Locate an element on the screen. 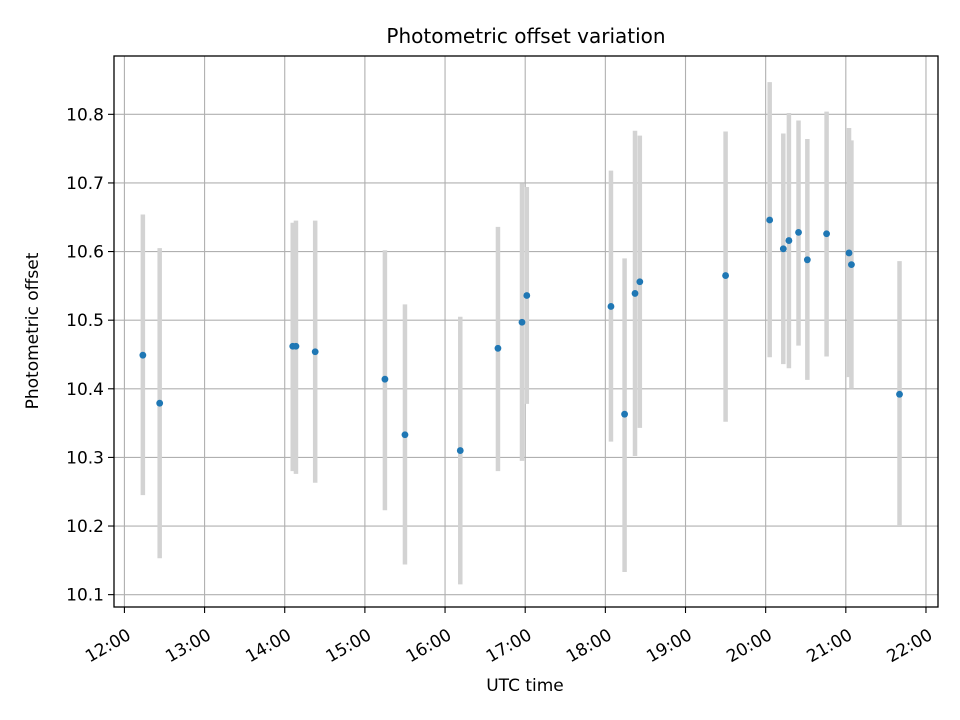 The height and width of the screenshot is (720, 960). y-tick-label: 10.4 is located at coordinates (85, 390).